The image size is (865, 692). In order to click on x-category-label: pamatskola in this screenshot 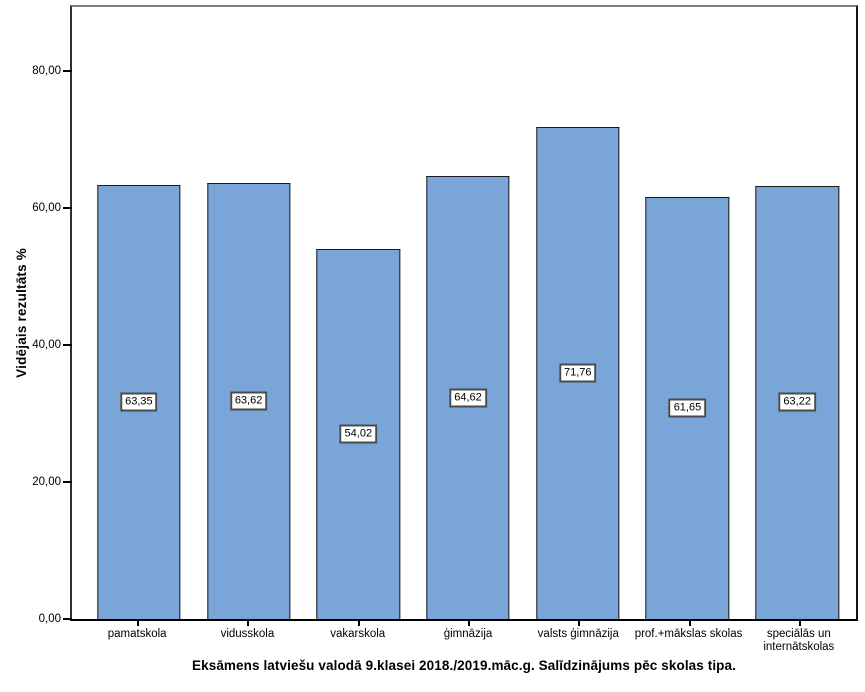, I will do `click(137, 634)`.